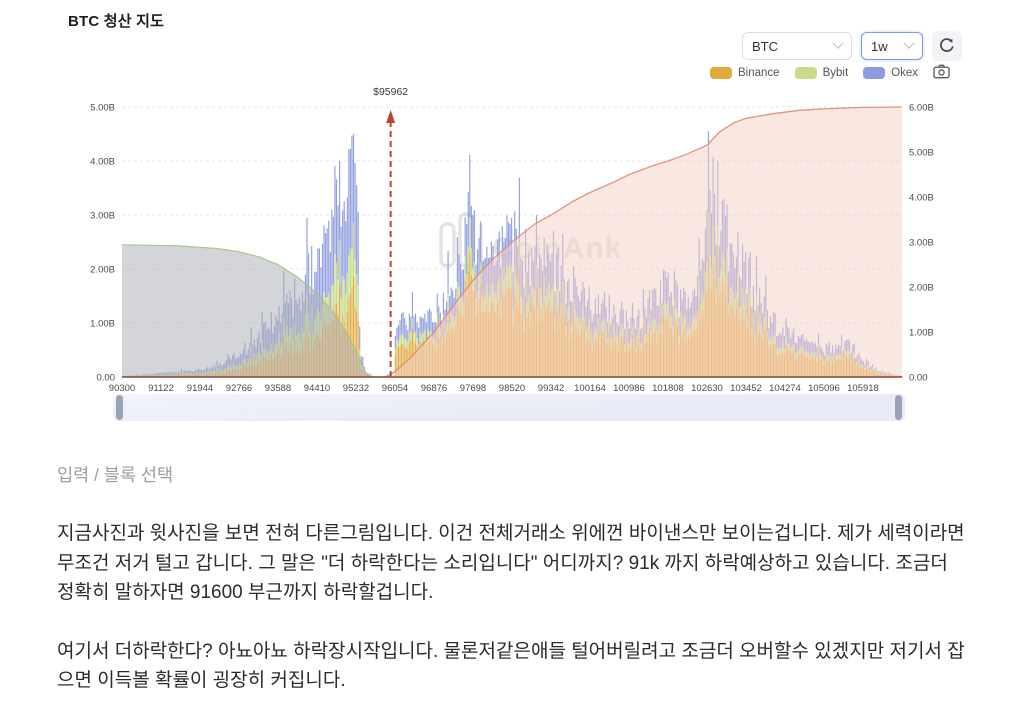 The image size is (1024, 717). I want to click on y-right-tick-label: 1.00B, so click(921, 333).